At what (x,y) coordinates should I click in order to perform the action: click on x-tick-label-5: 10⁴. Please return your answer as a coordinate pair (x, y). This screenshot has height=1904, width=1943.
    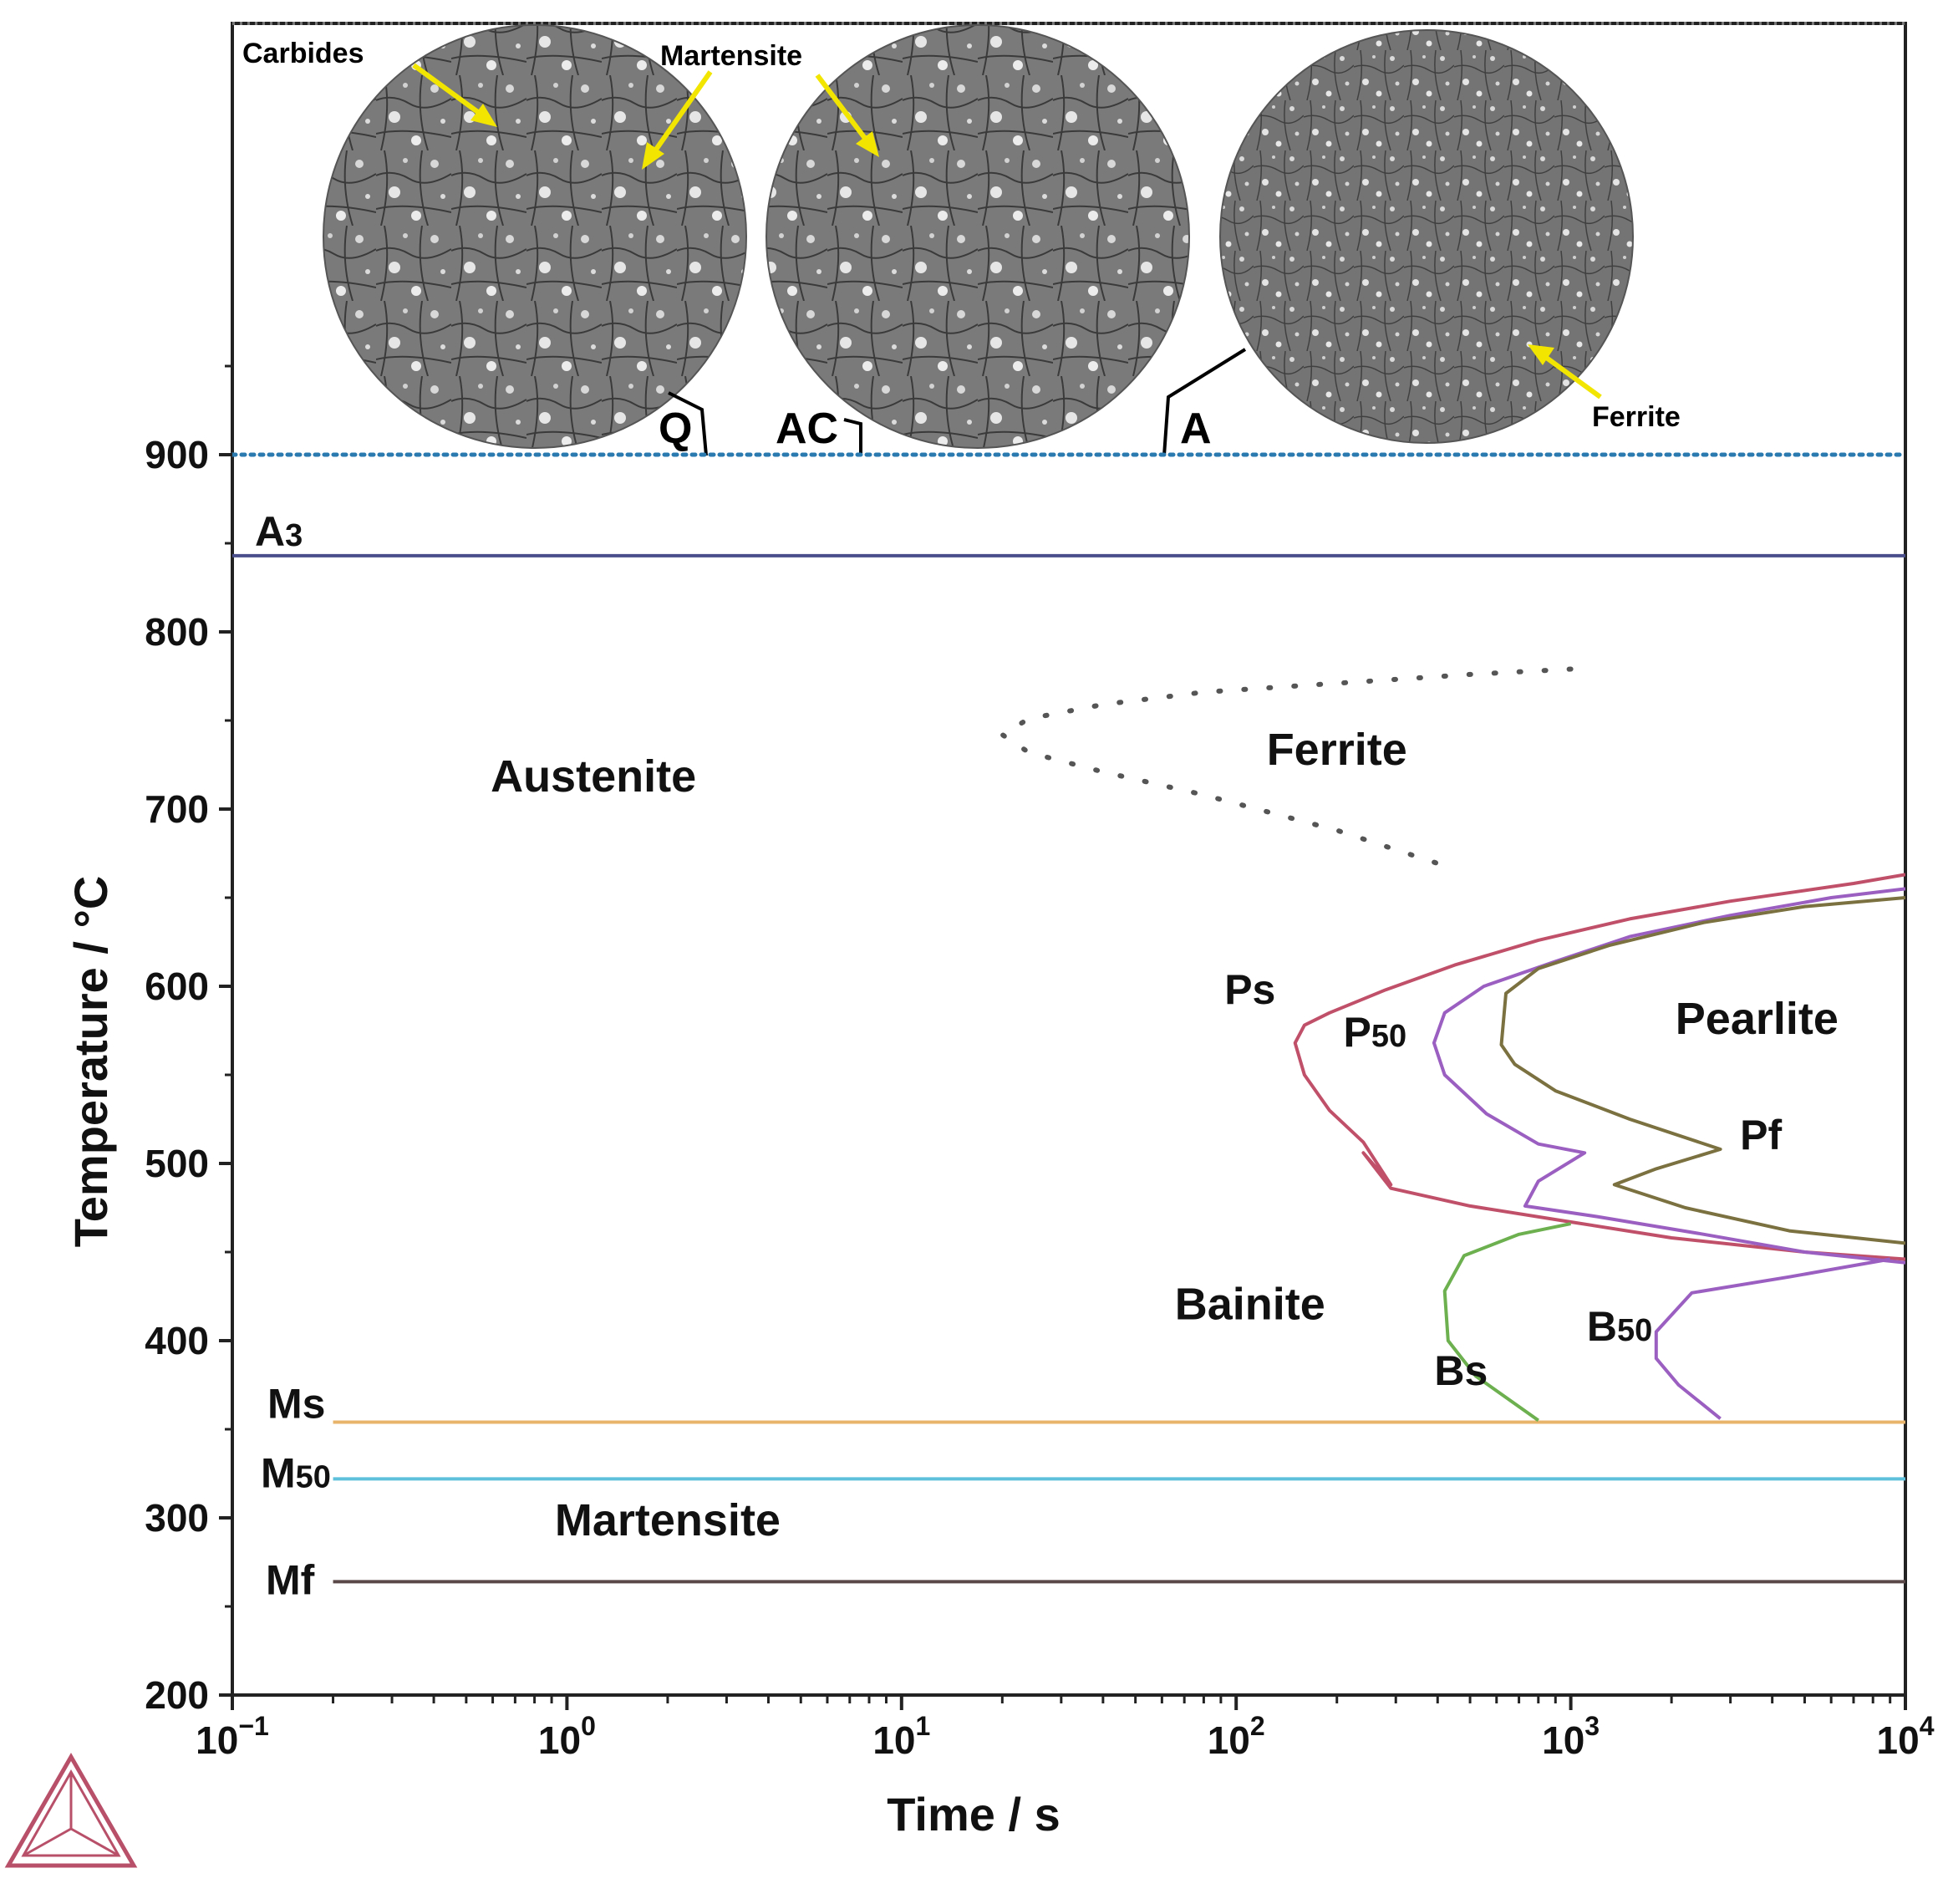
    Looking at the image, I should click on (1906, 1736).